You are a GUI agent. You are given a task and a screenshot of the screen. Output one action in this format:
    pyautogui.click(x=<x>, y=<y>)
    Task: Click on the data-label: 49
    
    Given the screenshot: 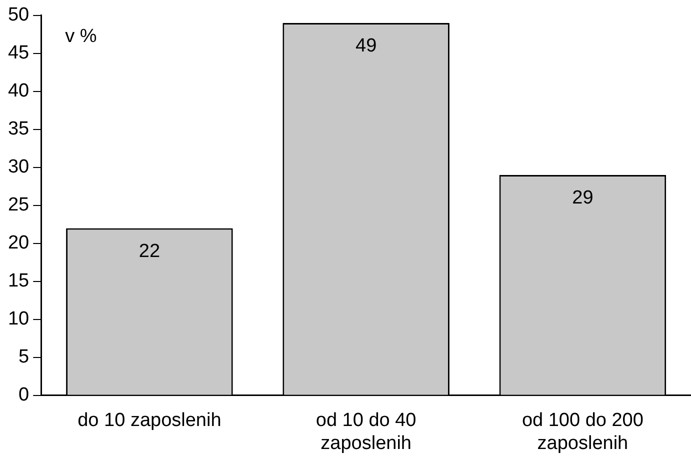 What is the action you would take?
    pyautogui.click(x=366, y=46)
    